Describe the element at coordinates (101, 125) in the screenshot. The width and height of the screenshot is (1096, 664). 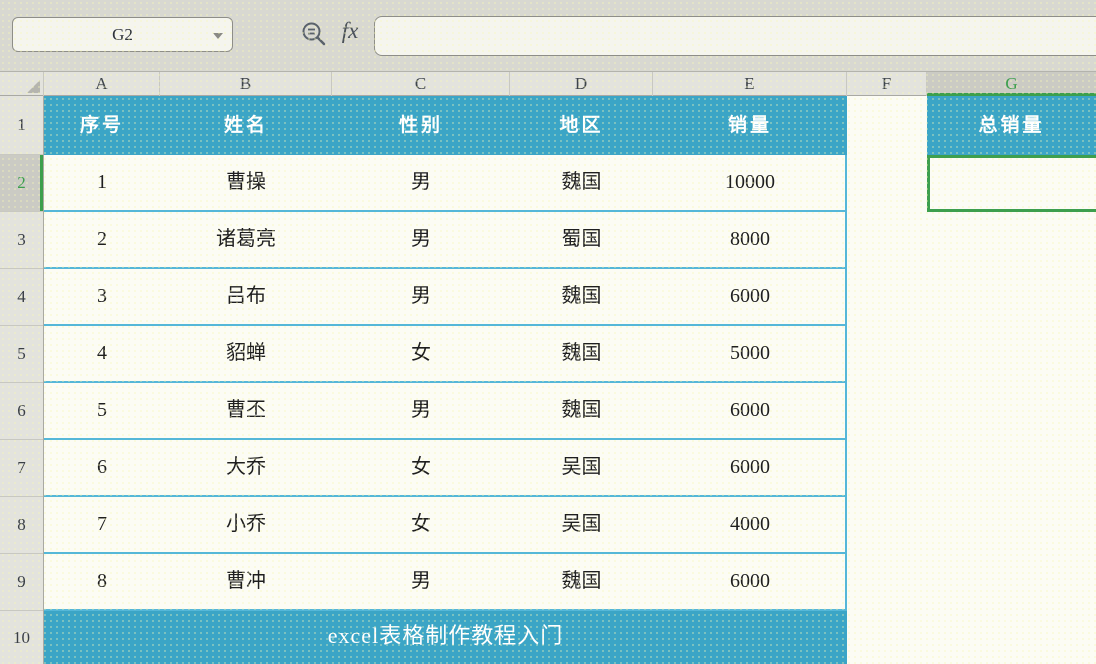
I see `table-header-xuhao: 序号` at that location.